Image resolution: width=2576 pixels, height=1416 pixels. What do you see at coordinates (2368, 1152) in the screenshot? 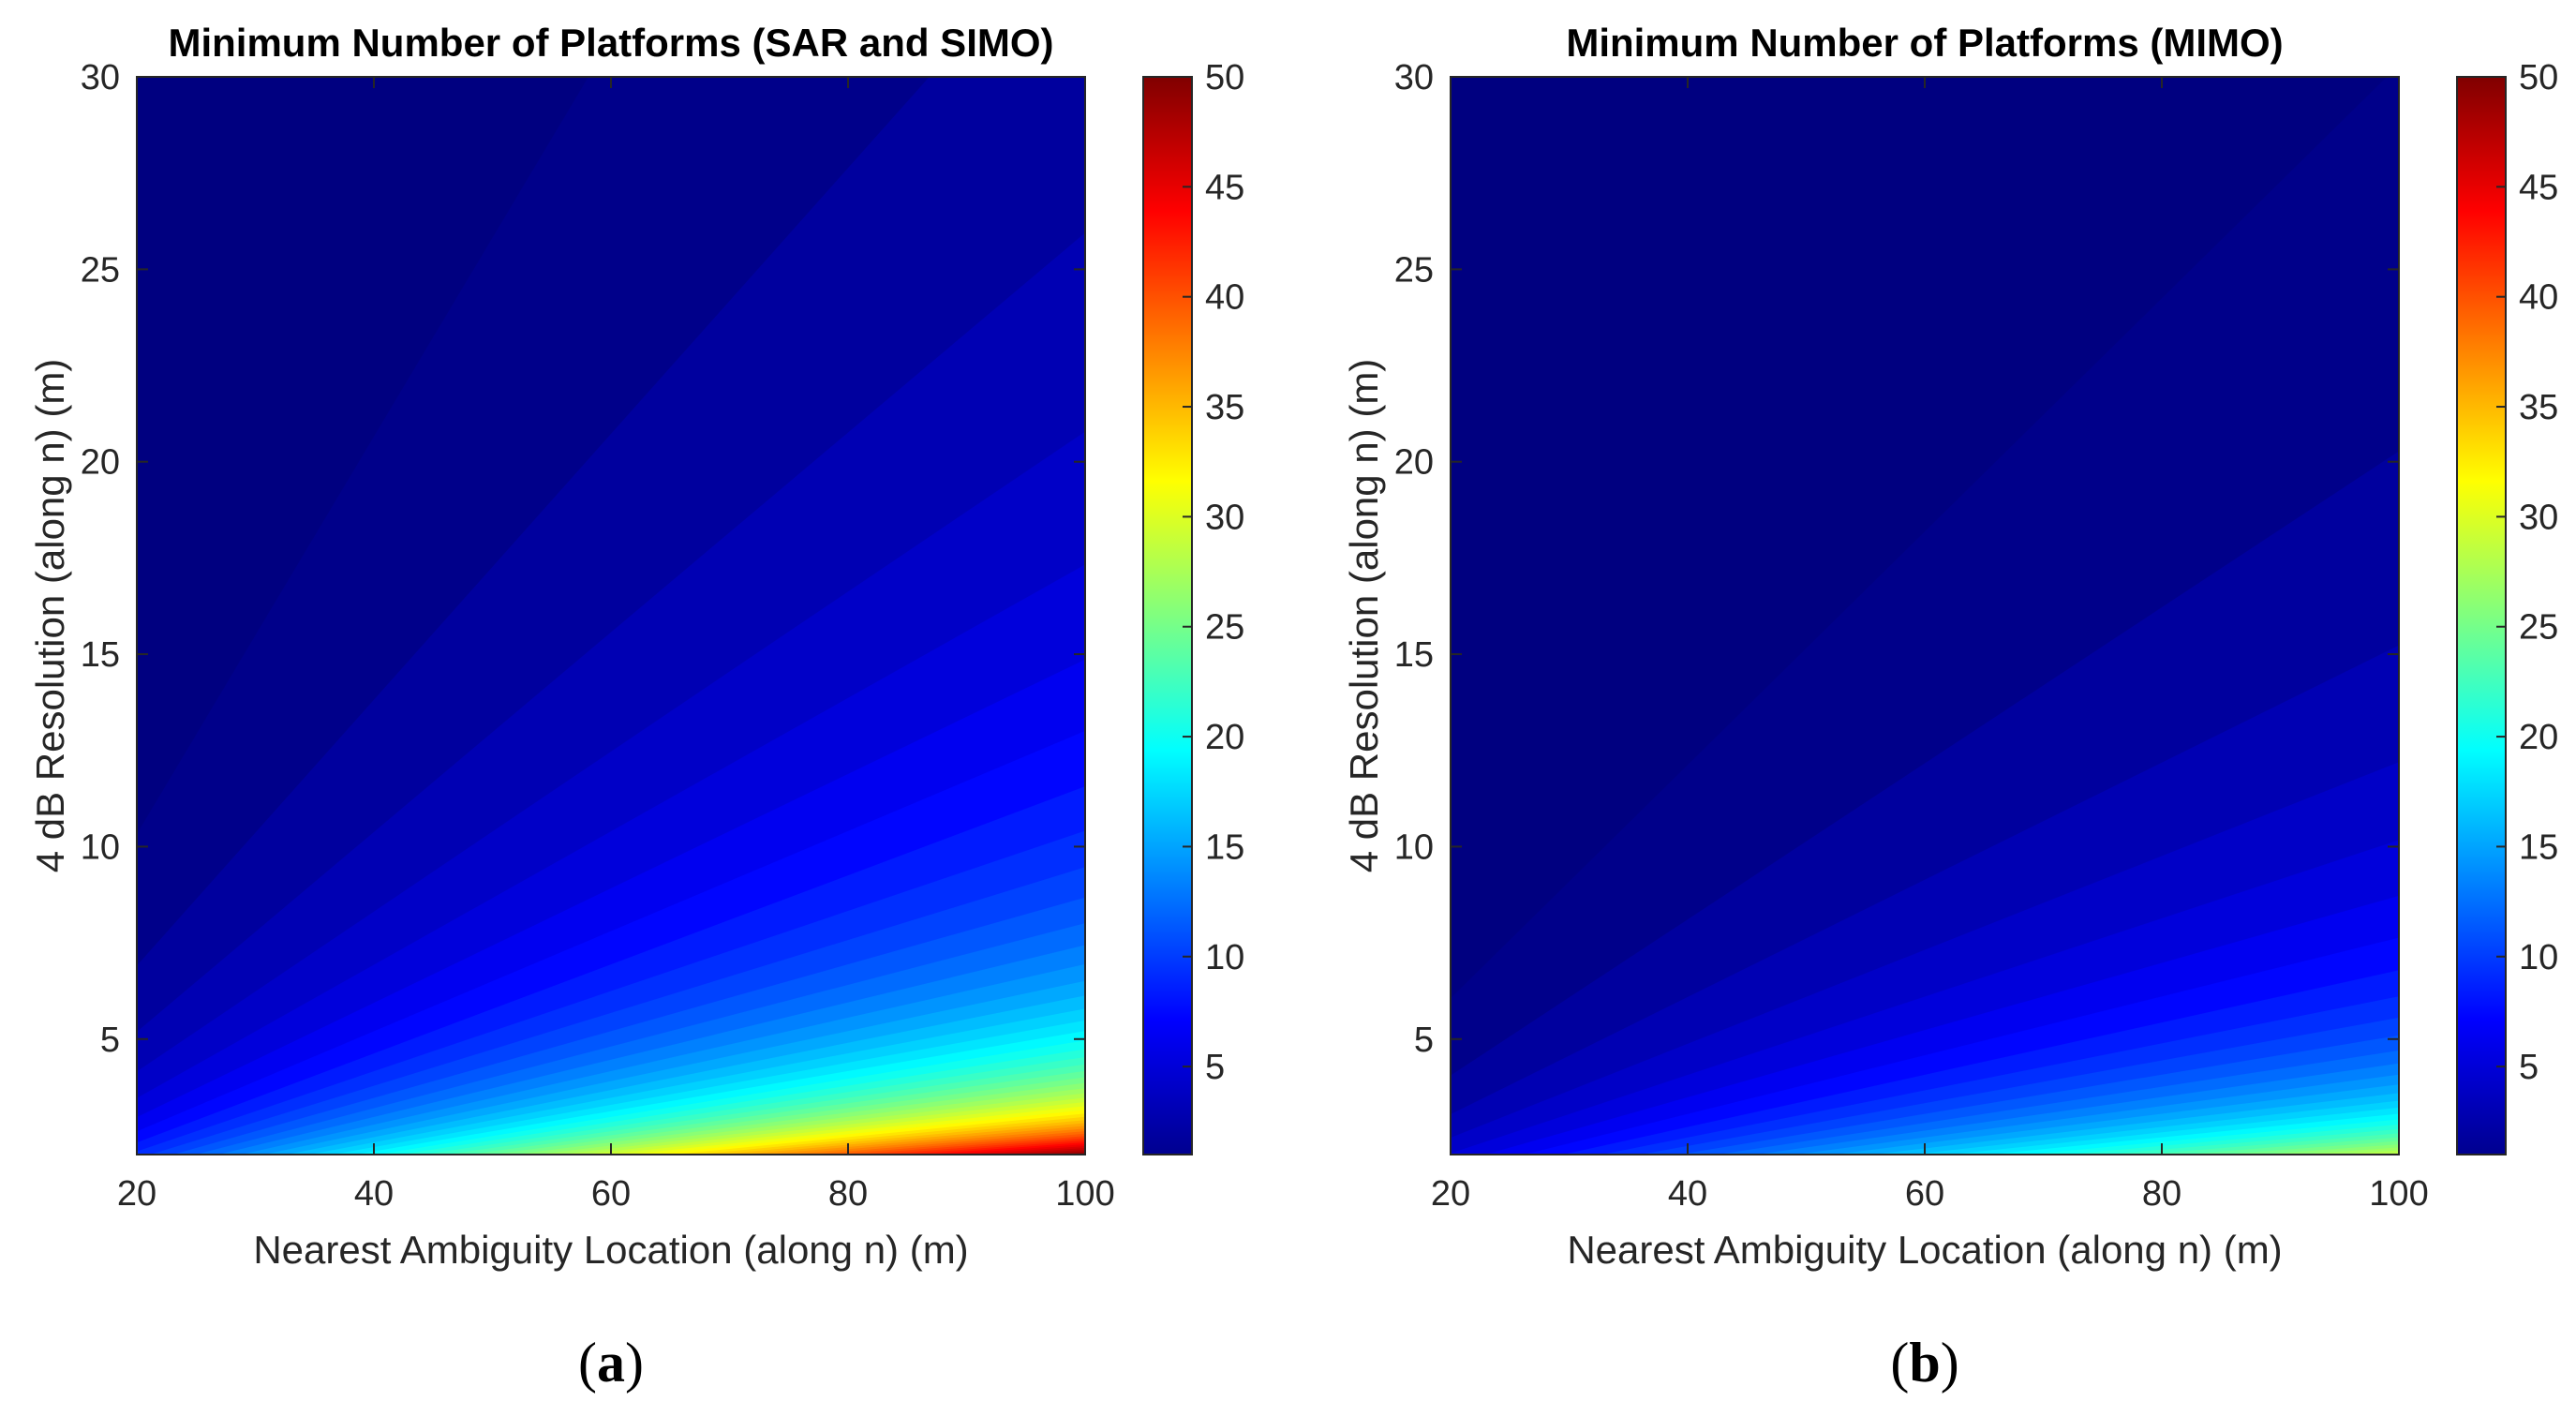
I see `contour-band` at bounding box center [2368, 1152].